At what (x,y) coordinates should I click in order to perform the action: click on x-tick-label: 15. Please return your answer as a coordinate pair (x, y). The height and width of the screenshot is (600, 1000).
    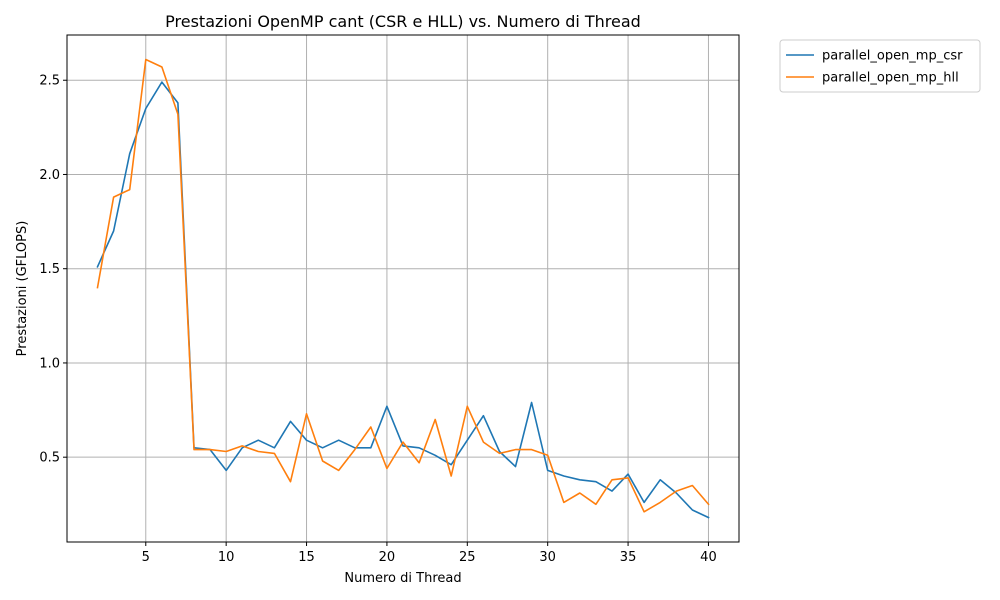
    Looking at the image, I should click on (306, 557).